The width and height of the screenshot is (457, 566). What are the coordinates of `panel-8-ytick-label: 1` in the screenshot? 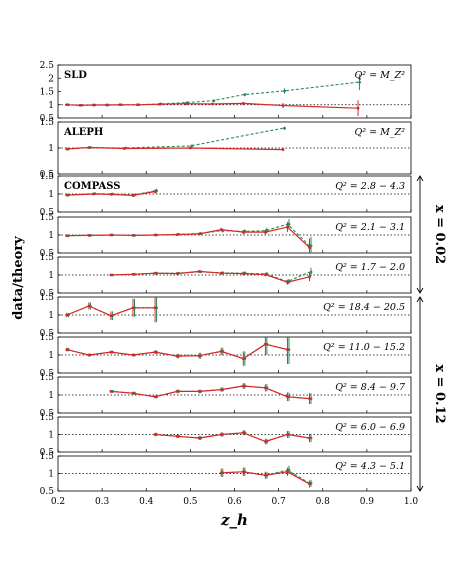 It's located at (51, 396).